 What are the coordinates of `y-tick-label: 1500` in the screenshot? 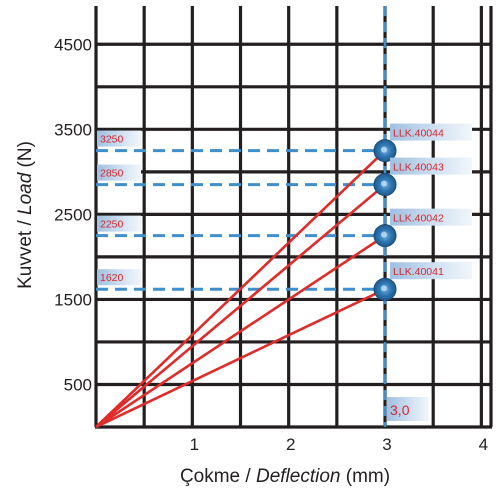 It's located at (73, 299).